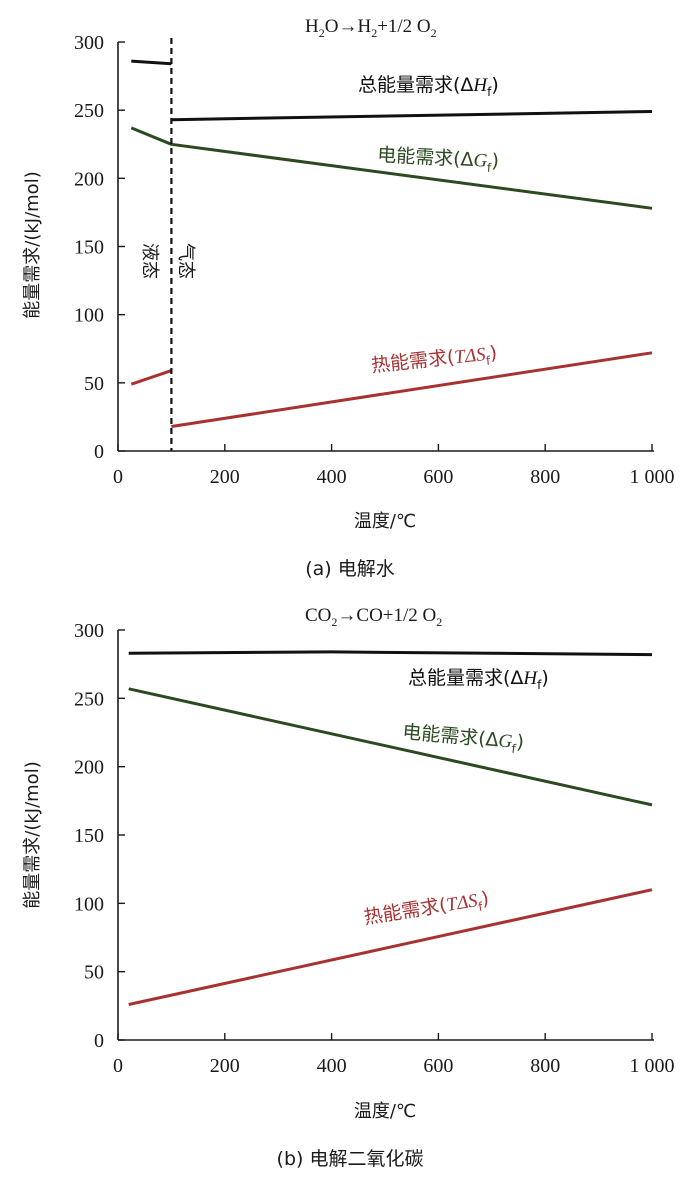 This screenshot has height=1184, width=700. What do you see at coordinates (438, 159) in the screenshot?
I see `series-label-electric-a: 电能需求(ΔGf)` at bounding box center [438, 159].